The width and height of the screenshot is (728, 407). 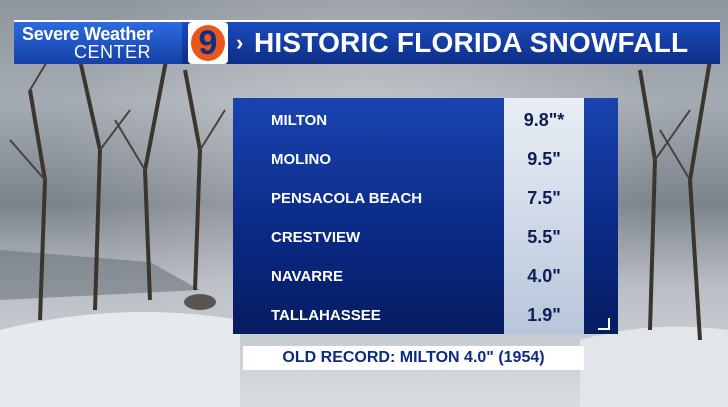 What do you see at coordinates (87, 34) in the screenshot?
I see `logo-text-line1: Severe Weather` at bounding box center [87, 34].